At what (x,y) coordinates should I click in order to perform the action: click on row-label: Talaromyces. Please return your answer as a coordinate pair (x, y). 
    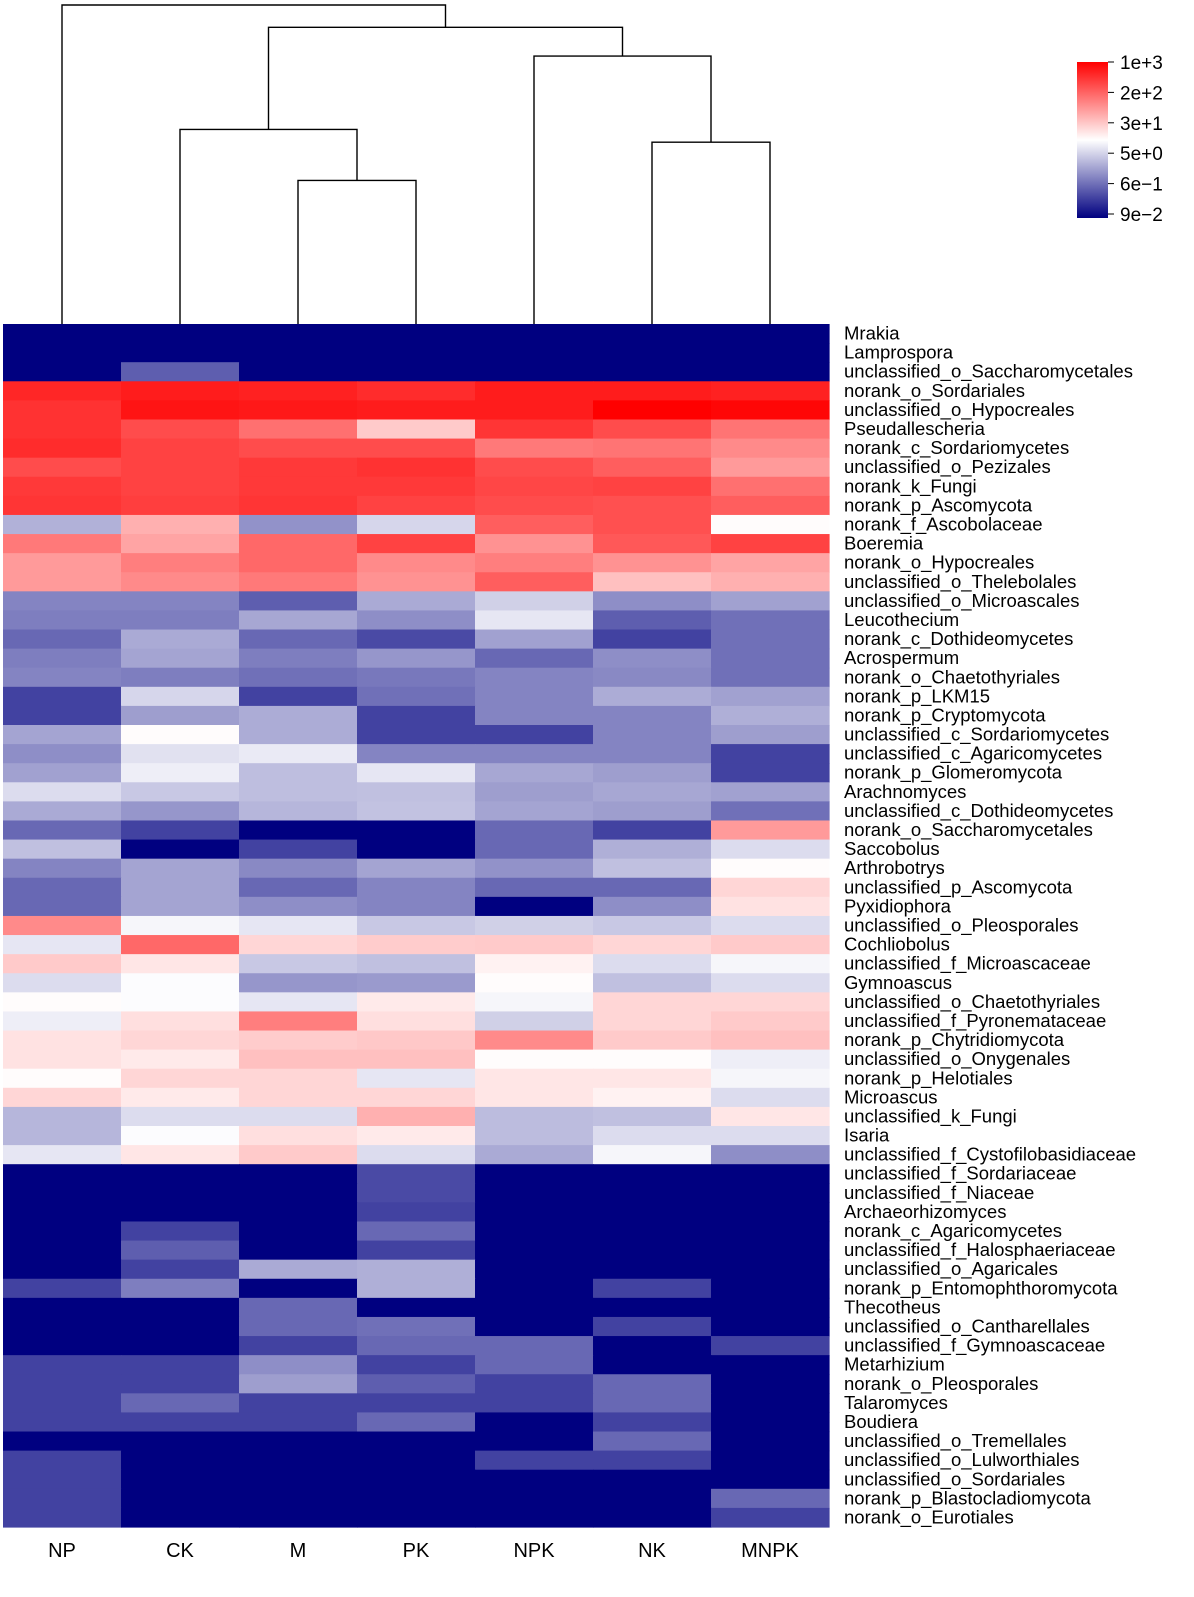
    Looking at the image, I should click on (896, 1402).